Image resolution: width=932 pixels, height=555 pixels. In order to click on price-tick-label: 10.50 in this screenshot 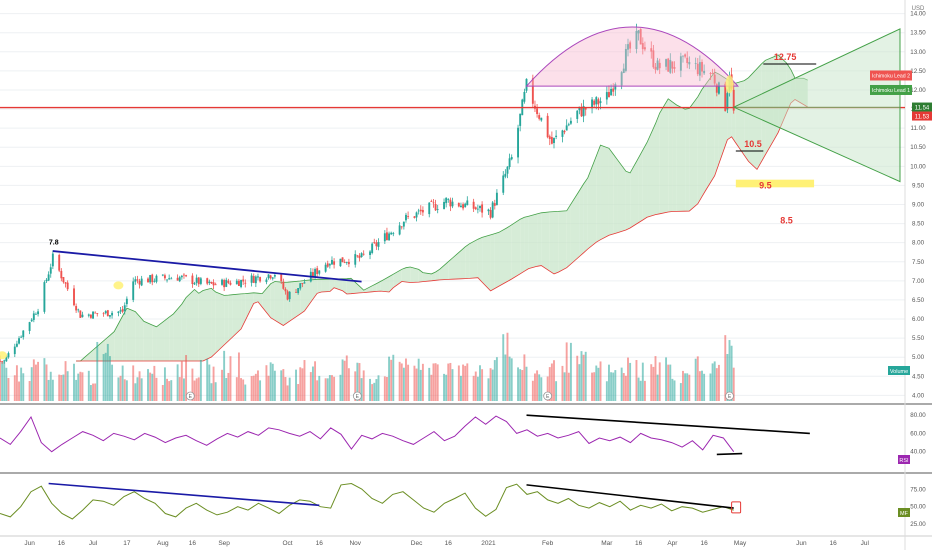, I will do `click(918, 147)`.